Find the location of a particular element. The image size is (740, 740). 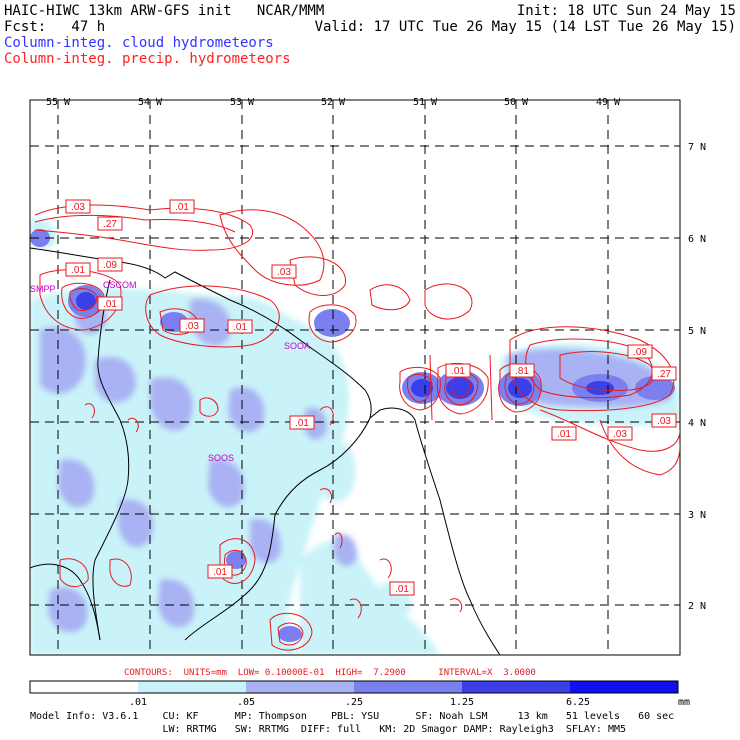

colorbar is located at coordinates (354, 687).